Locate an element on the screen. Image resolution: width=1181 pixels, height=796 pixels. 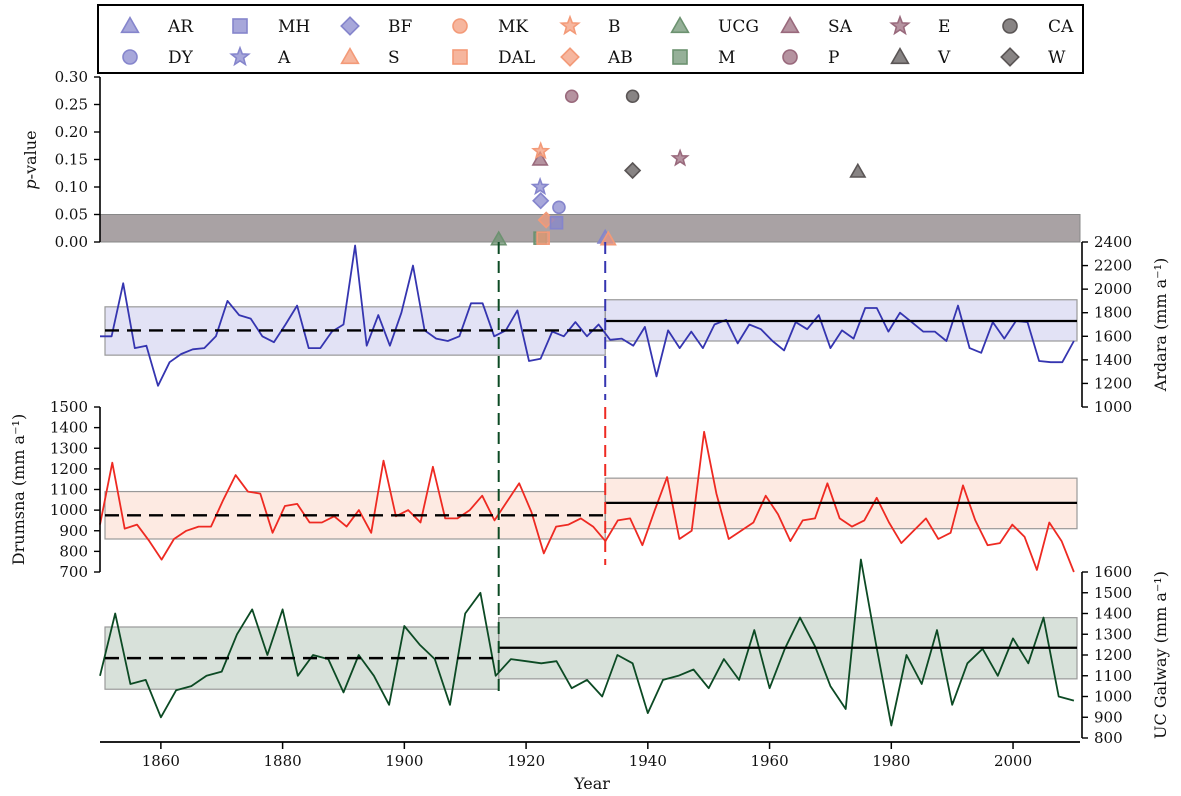
legend-label-p: P is located at coordinates (833, 58).